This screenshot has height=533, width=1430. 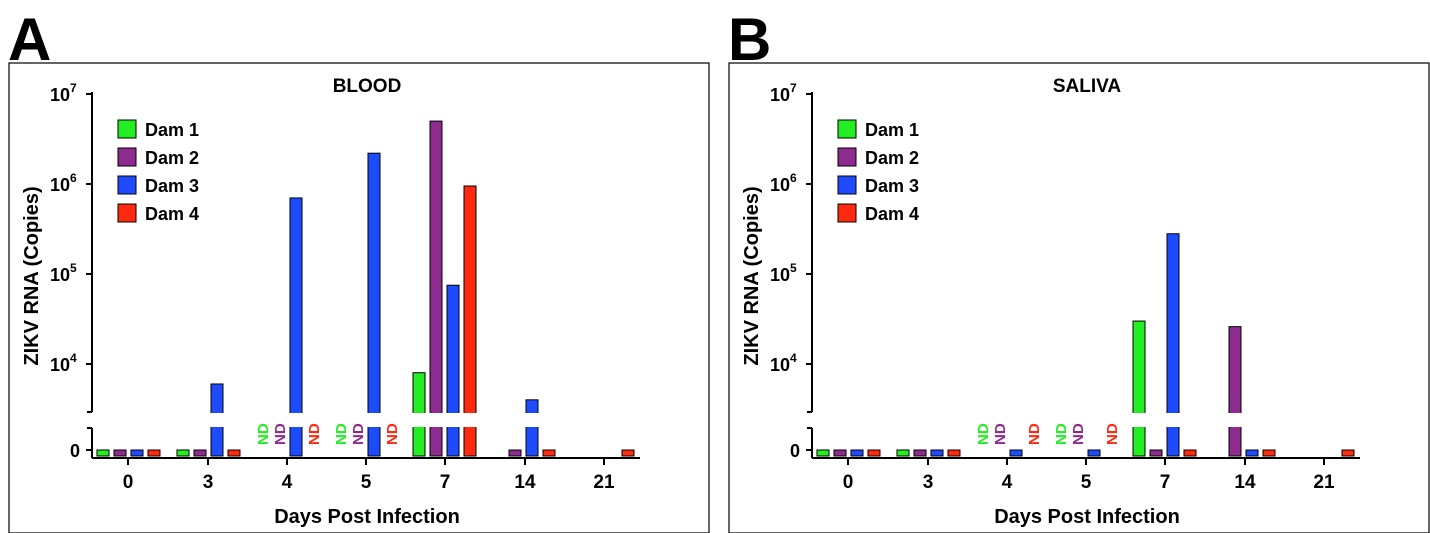 I want to click on chart-title: SALIVA, so click(x=1087, y=86).